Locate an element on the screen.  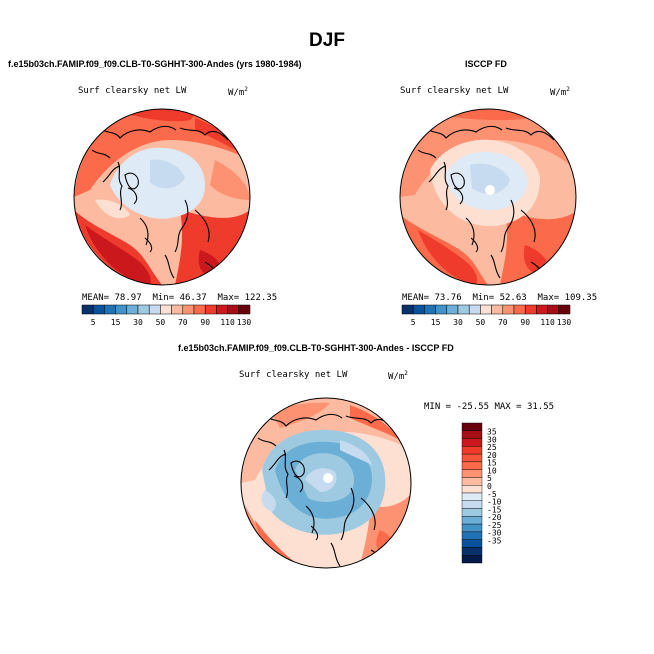
panel2-colorbar-tick-label: 110 is located at coordinates (547, 322).